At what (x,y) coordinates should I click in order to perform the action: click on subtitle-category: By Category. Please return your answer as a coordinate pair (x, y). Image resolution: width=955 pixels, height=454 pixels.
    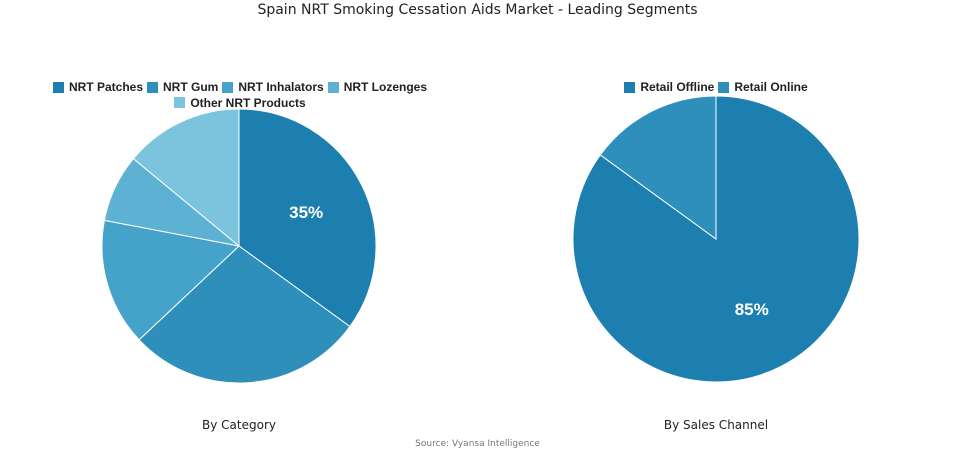
    Looking at the image, I should click on (239, 425).